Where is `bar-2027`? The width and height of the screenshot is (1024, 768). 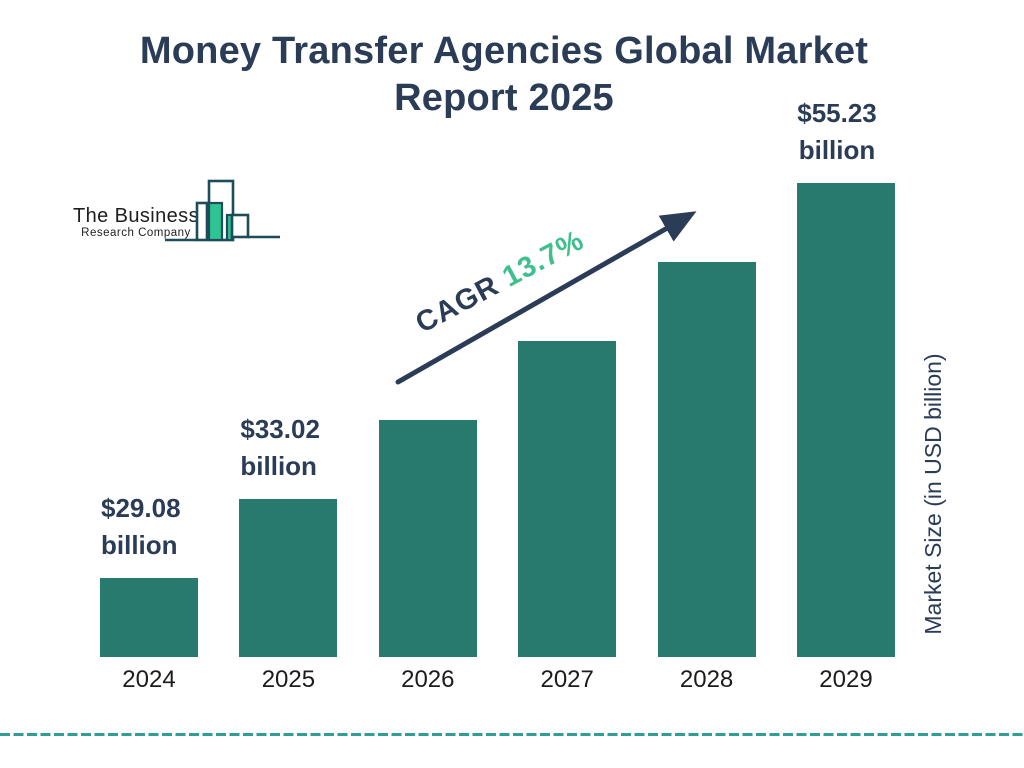 bar-2027 is located at coordinates (567, 499).